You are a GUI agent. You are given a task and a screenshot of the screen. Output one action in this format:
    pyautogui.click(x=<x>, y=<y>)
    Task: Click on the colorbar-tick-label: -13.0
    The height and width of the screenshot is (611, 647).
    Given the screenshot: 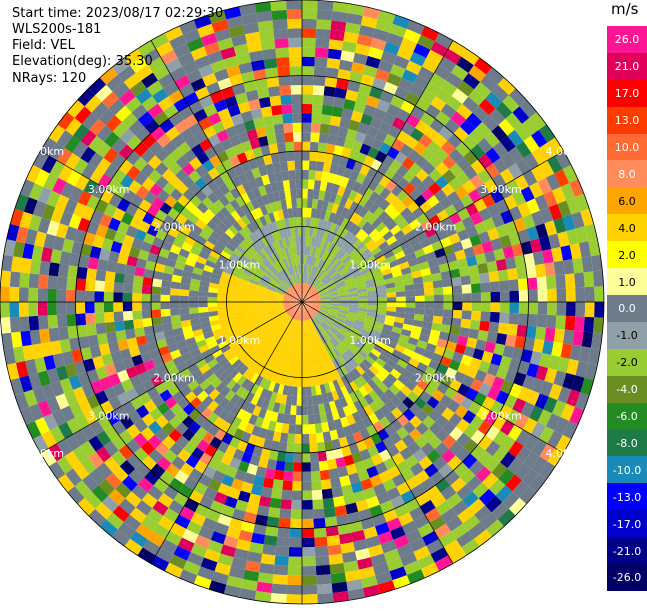 What is the action you would take?
    pyautogui.click(x=627, y=497)
    